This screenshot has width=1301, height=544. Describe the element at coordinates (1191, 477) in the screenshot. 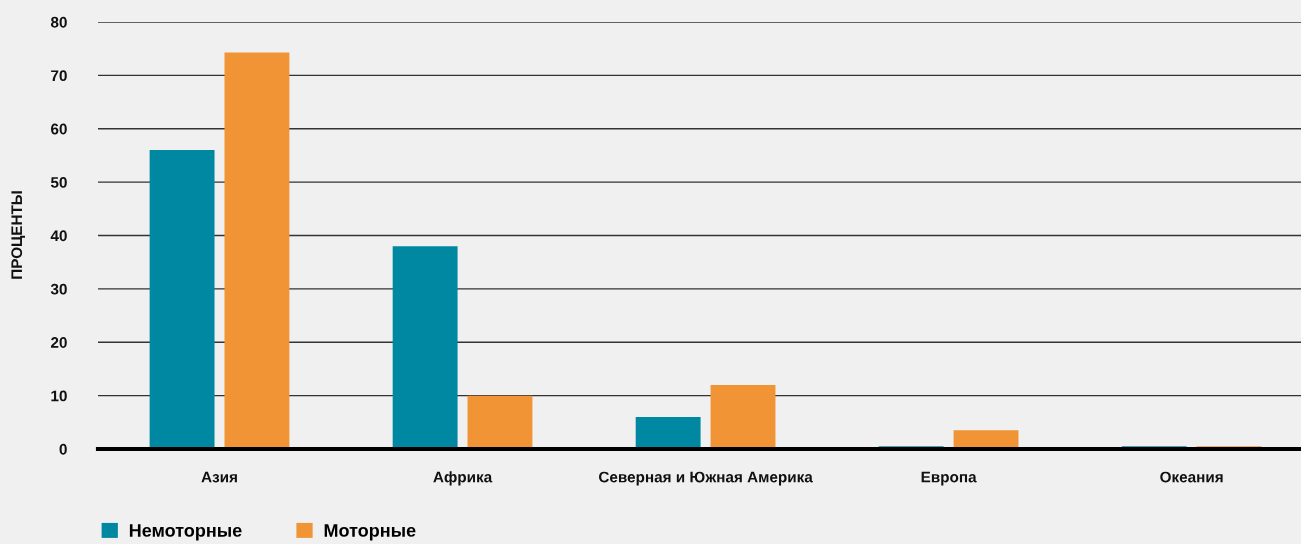

I see `x-tick-label: Океания` at that location.